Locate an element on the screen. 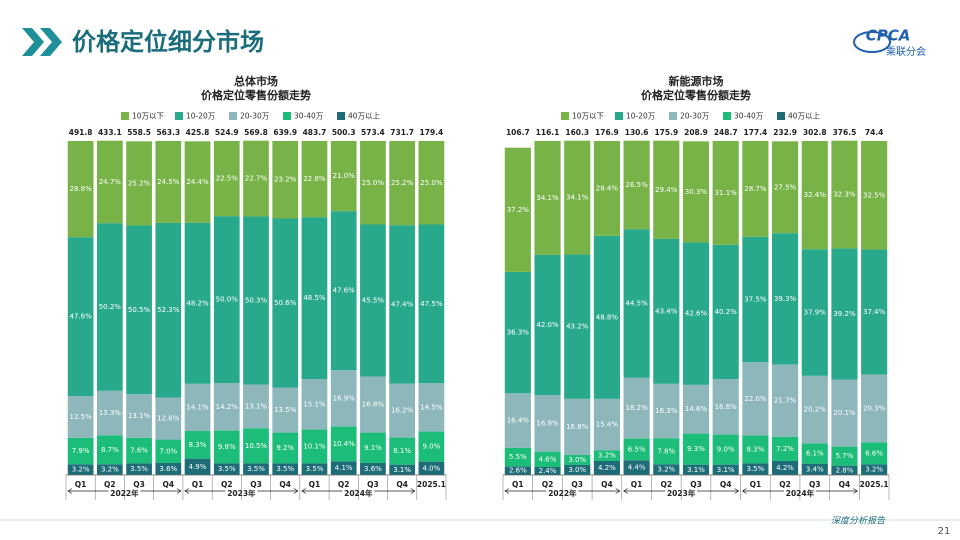 The image size is (960, 540). value-label: 7.8% is located at coordinates (666, 451).